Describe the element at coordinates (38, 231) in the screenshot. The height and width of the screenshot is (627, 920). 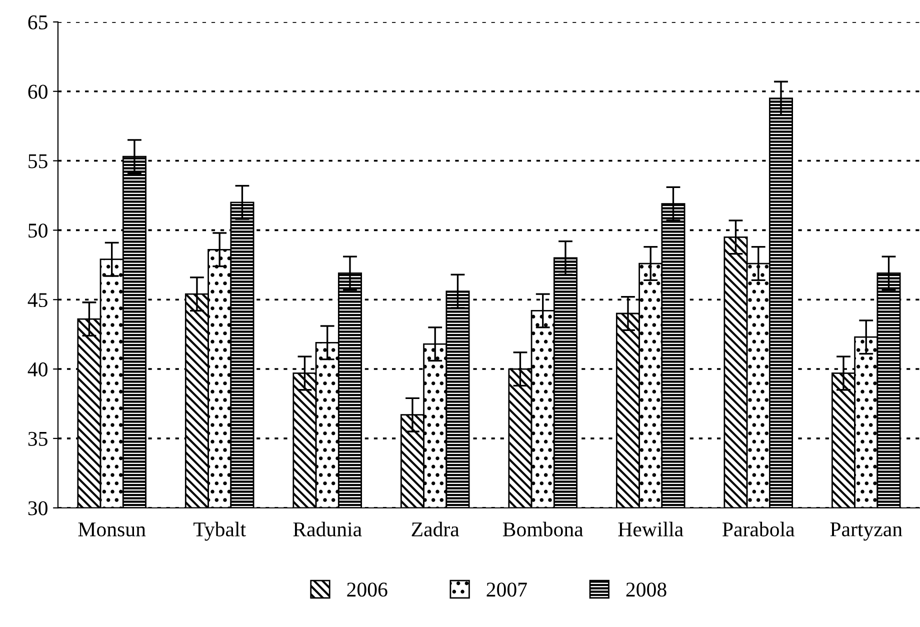
I see `y-tick-label: 50` at that location.